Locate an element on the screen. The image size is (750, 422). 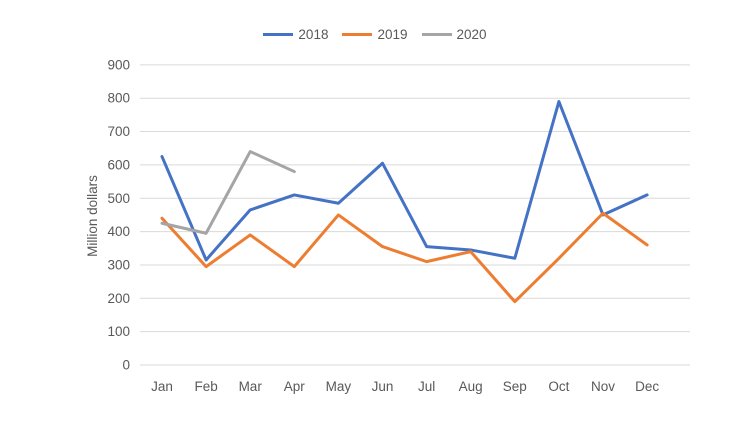
series-line-2020 is located at coordinates (228, 192).